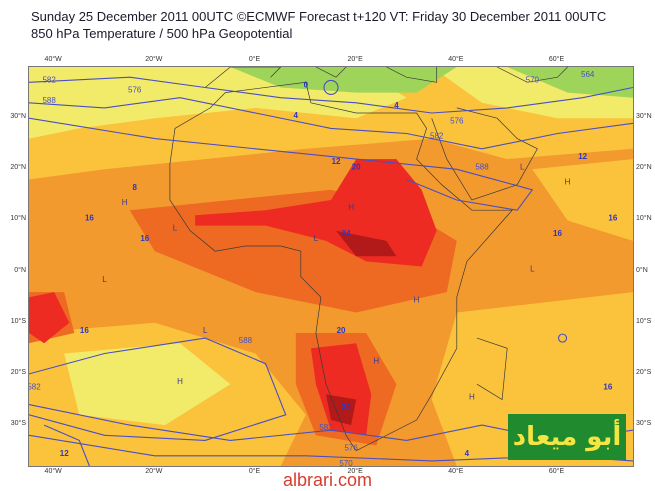 This screenshot has height=491, width=655. I want to click on geopotential-label-10: 582, so click(326, 427).